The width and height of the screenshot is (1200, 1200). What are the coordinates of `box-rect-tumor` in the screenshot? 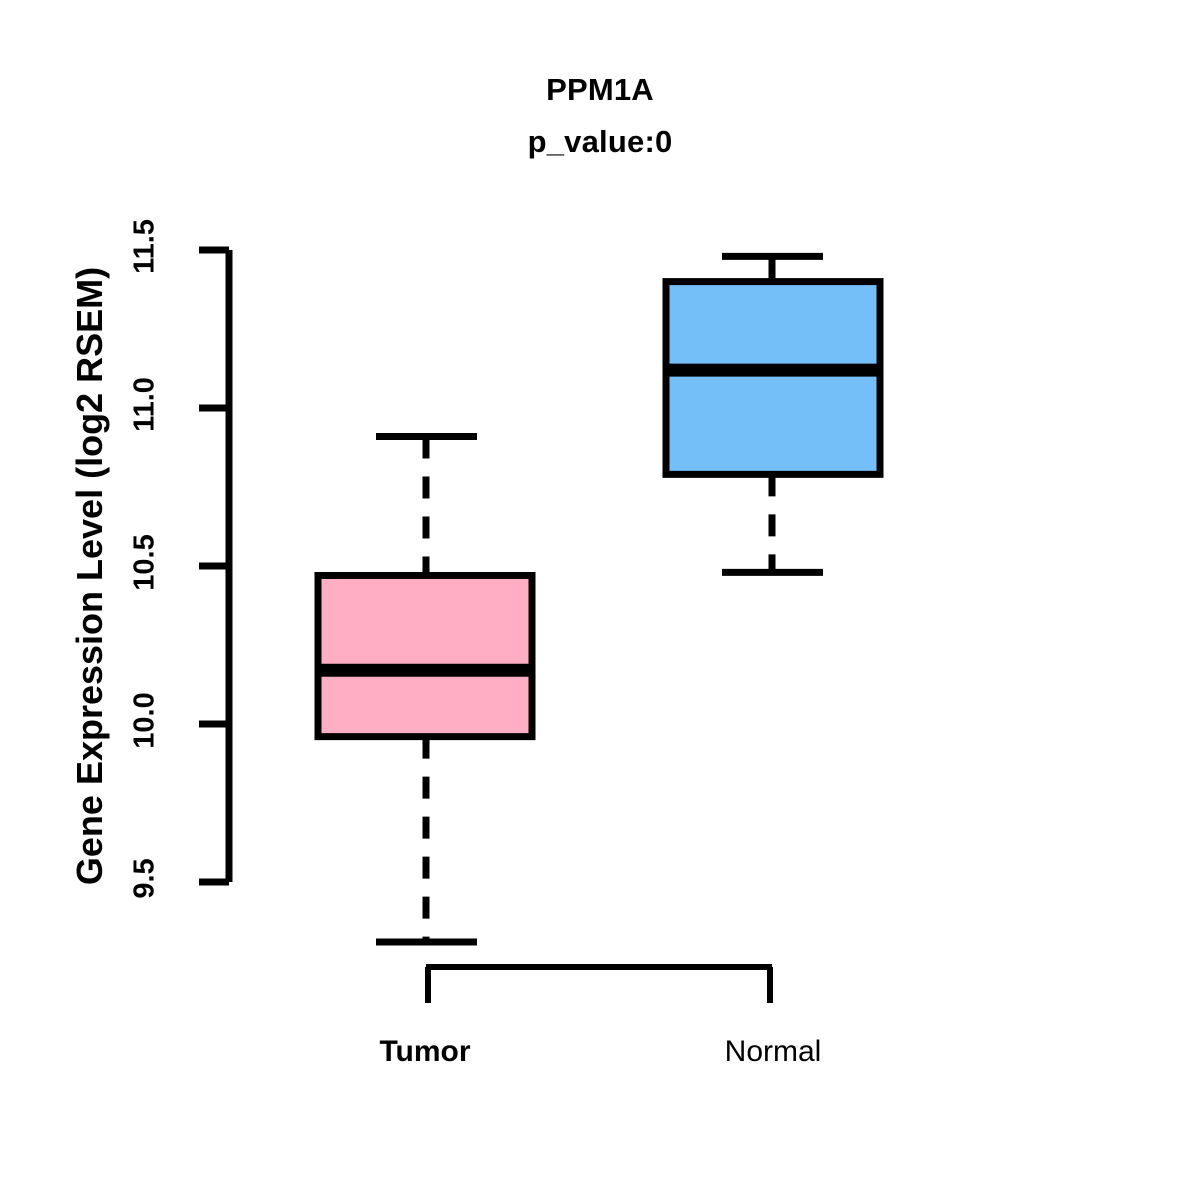 It's located at (425, 656).